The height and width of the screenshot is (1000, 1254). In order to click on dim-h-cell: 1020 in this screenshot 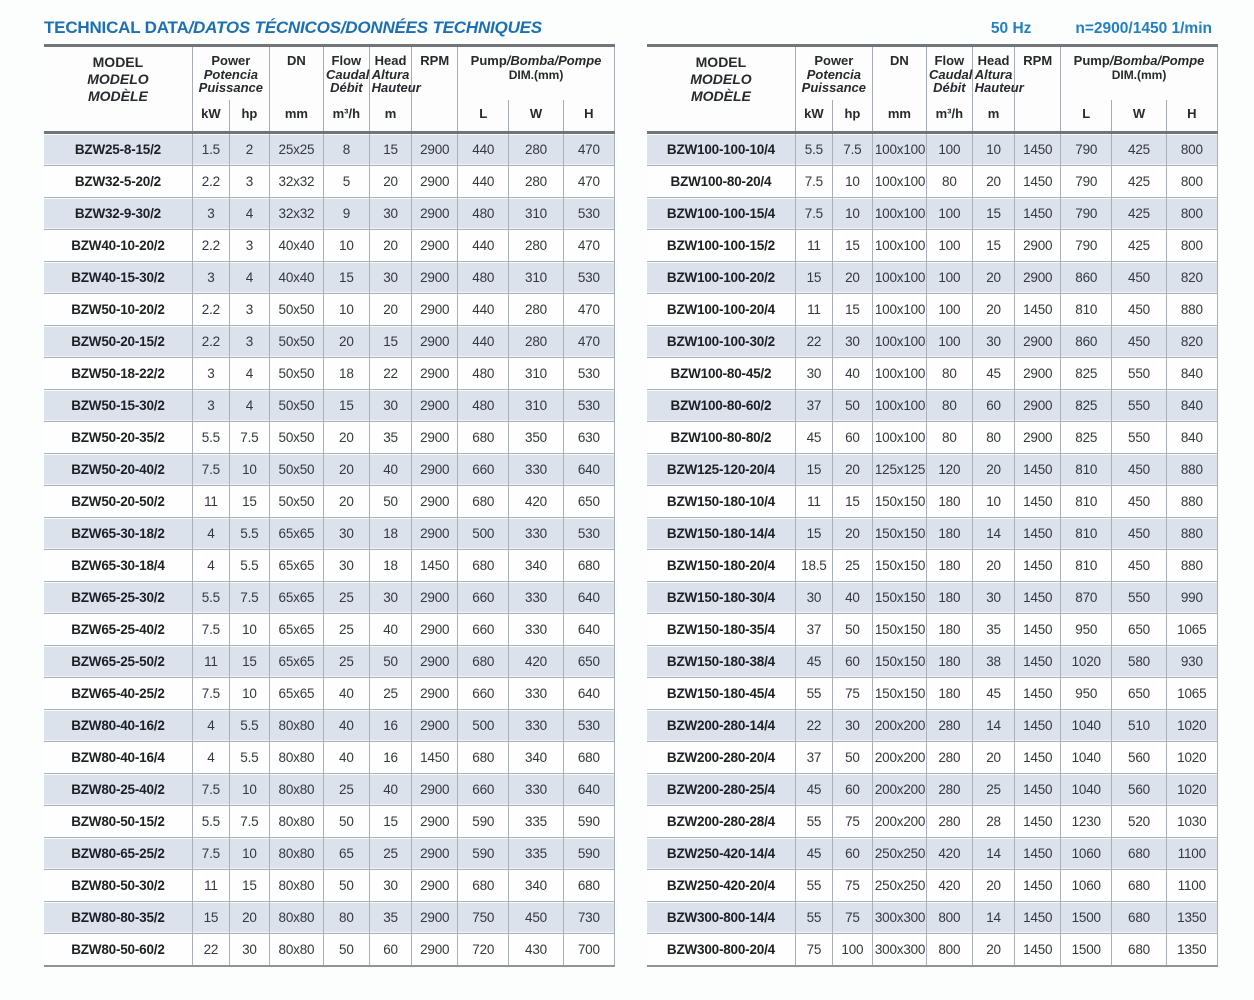, I will do `click(1192, 725)`.